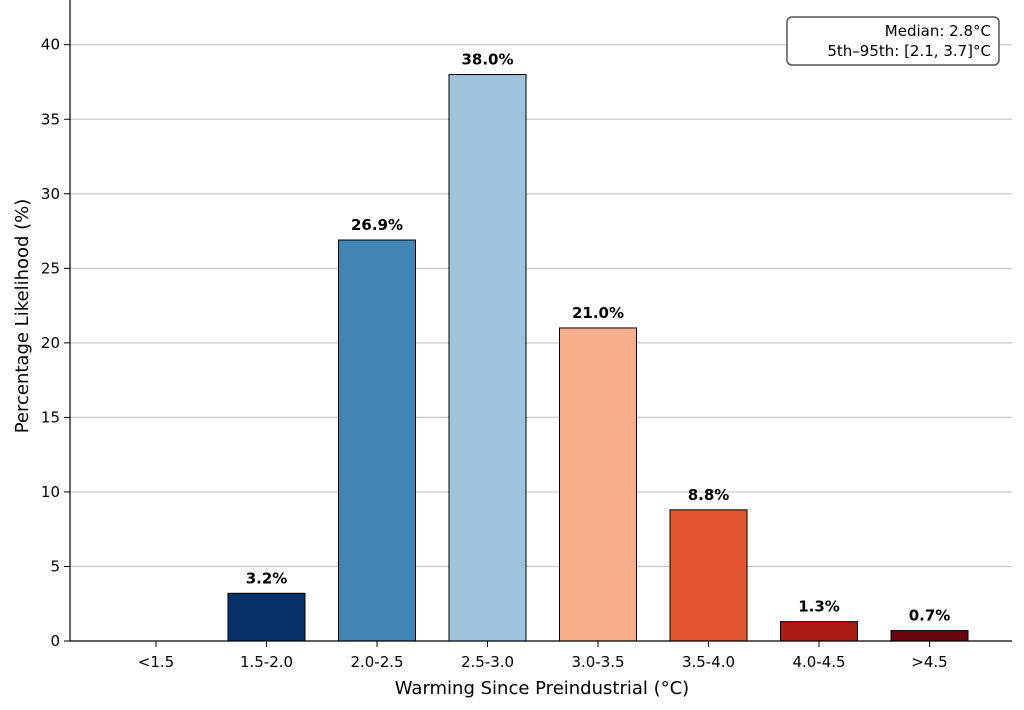 This screenshot has width=1024, height=710. I want to click on y-tick-label: 20, so click(50, 343).